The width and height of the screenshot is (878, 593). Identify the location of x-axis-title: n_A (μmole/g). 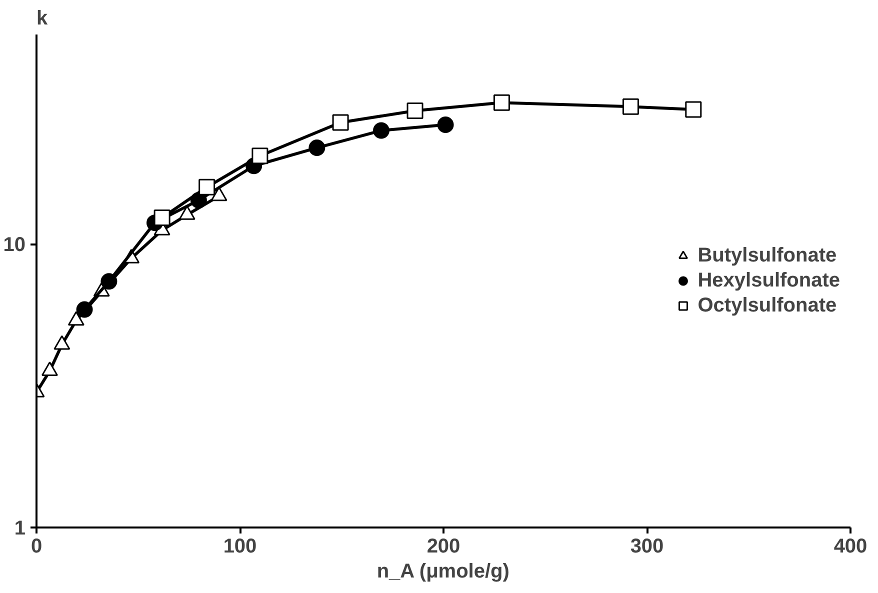
(443, 571).